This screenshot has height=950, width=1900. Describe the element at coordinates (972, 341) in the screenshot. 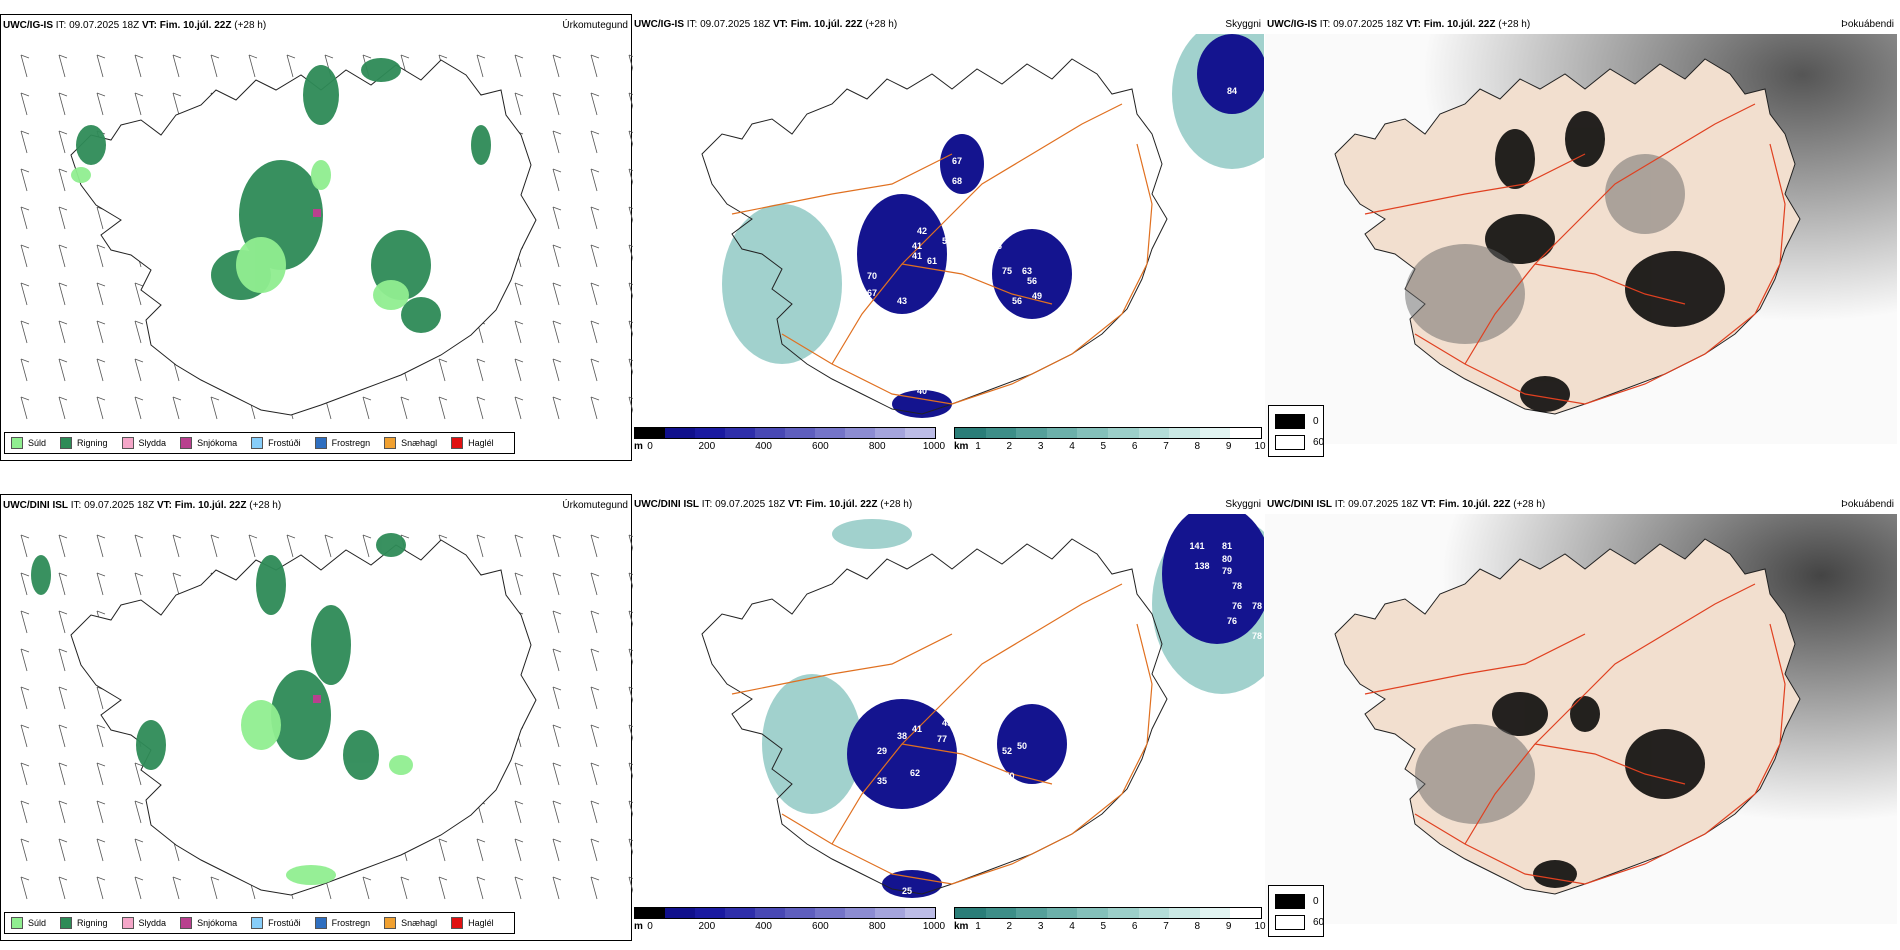

I see `ceiling-value-label: 71` at that location.